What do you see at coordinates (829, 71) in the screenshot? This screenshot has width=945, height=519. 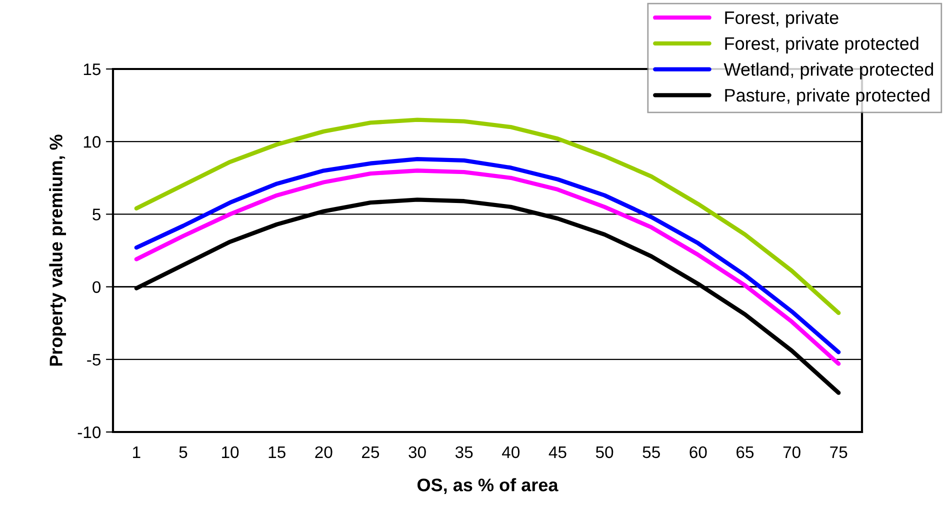 I see `legend-label: Wetland, private protected` at bounding box center [829, 71].